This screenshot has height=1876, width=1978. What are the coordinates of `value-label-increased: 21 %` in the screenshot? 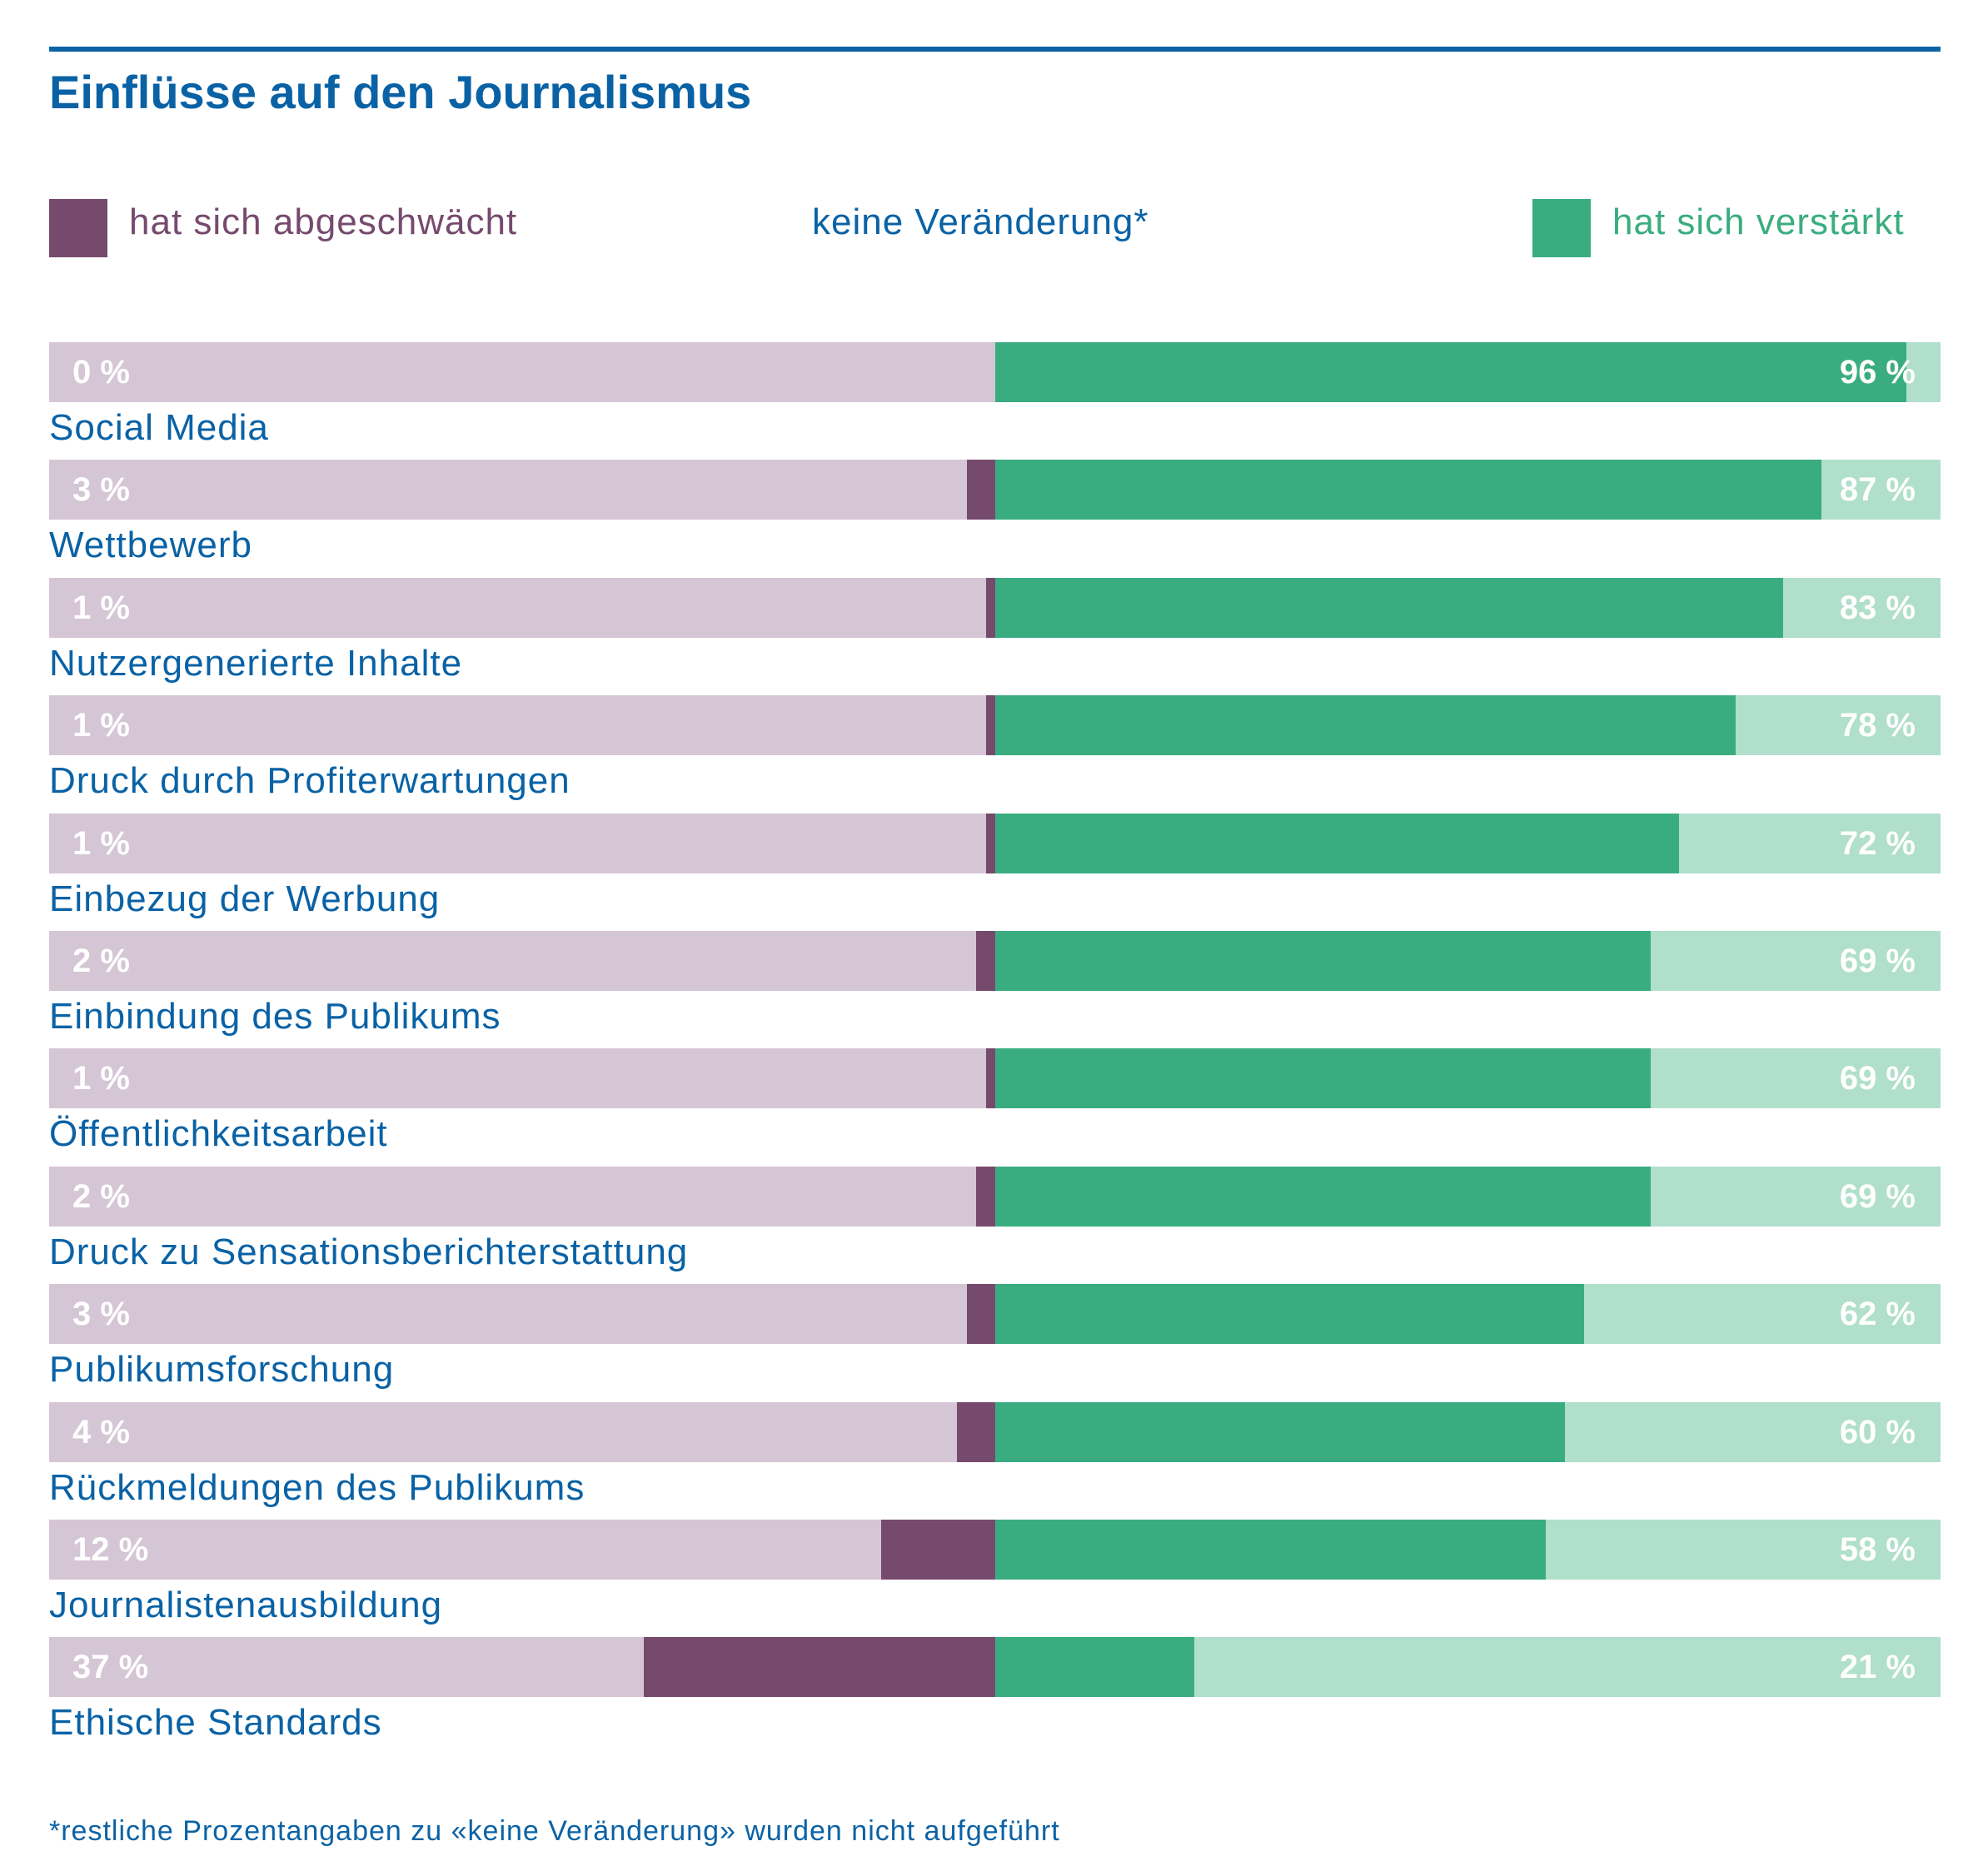 It's located at (1877, 1667).